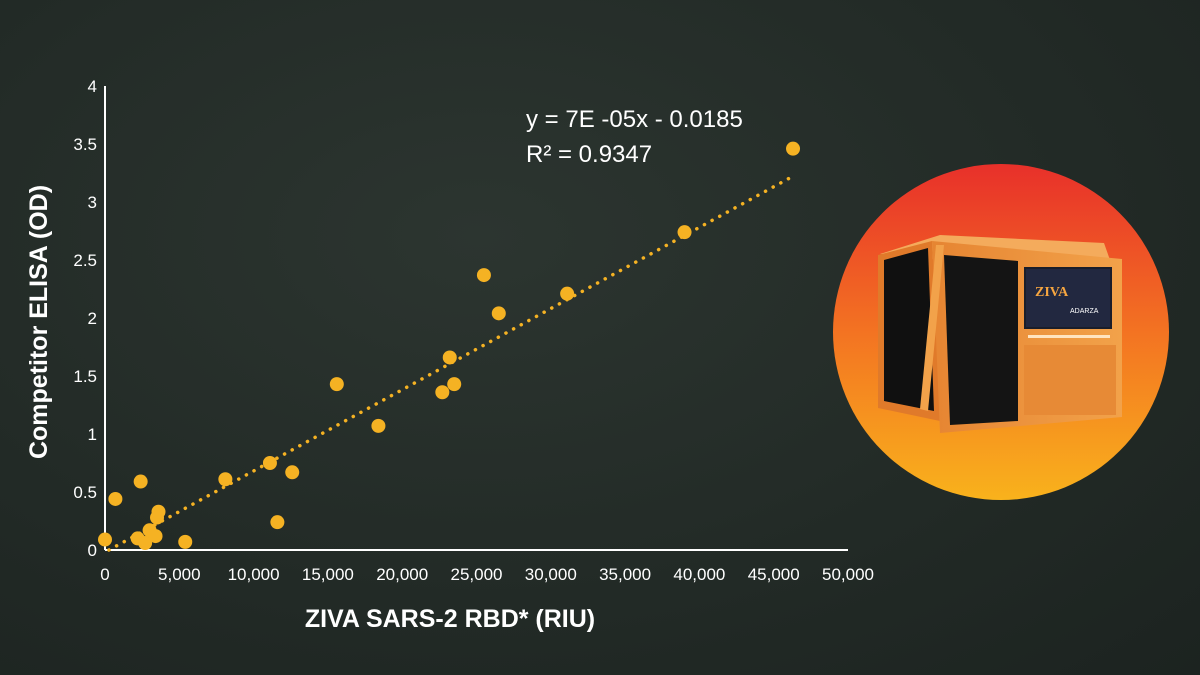 This screenshot has width=1200, height=675. What do you see at coordinates (402, 574) in the screenshot?
I see `x-tick-label: 20,000` at bounding box center [402, 574].